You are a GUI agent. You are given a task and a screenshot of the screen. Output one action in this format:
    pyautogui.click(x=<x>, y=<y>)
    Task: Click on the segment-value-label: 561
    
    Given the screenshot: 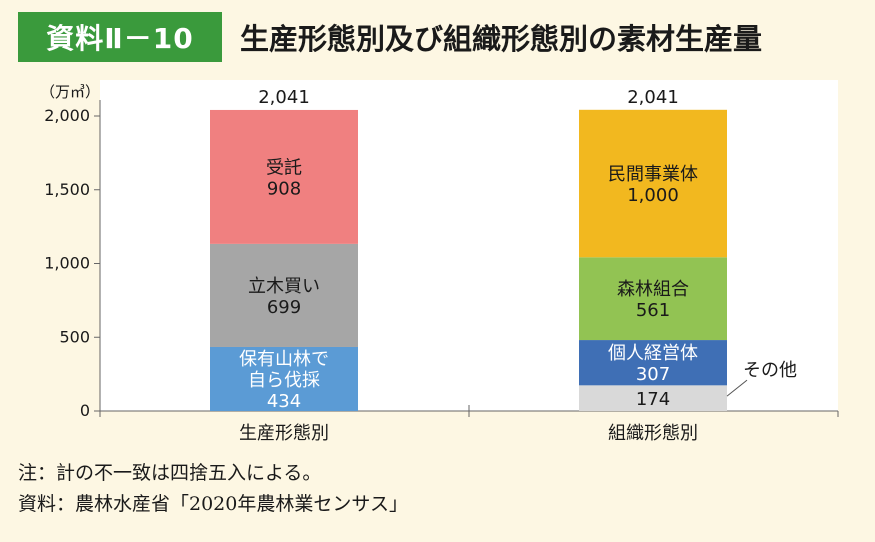 What is the action you would take?
    pyautogui.click(x=653, y=310)
    